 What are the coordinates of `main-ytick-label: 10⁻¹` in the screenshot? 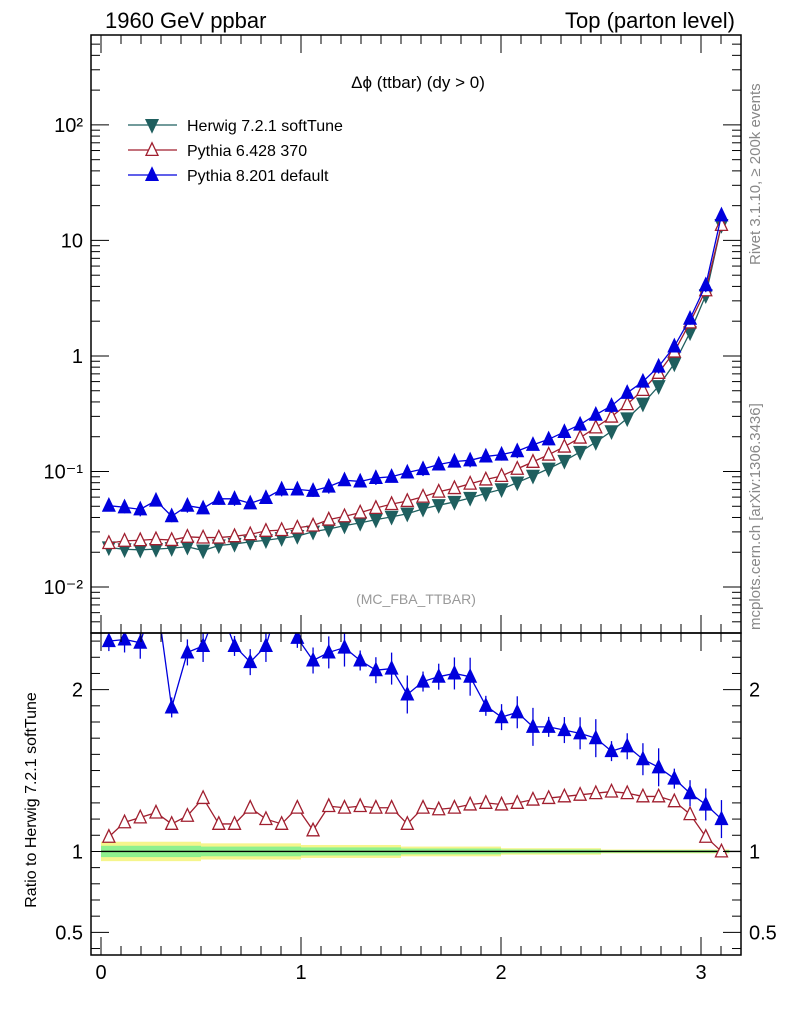 It's located at (64, 472).